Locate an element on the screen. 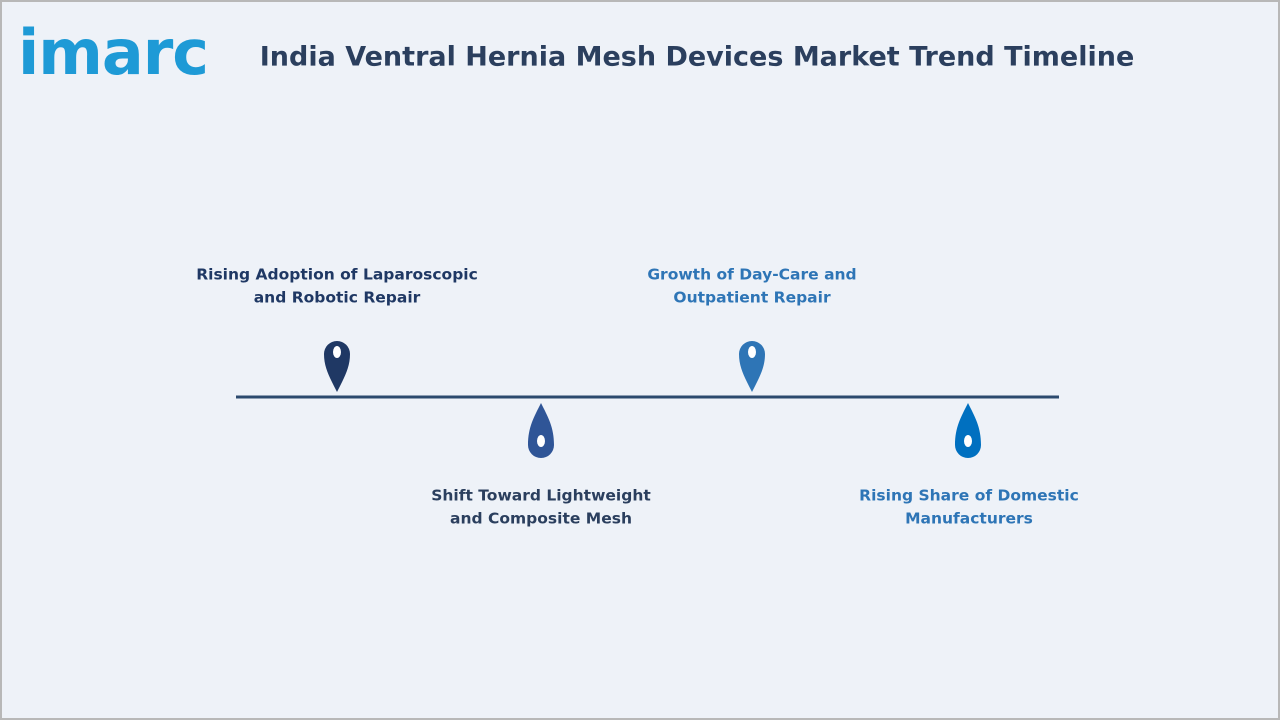 This screenshot has width=1280, height=720. item-label: Growth of Day-Care and is located at coordinates (751, 275).